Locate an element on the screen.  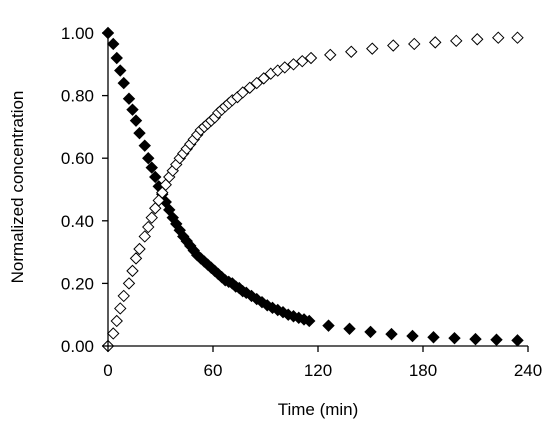
x-ticks: 0 60 120 180 240 is located at coordinates (322, 363).